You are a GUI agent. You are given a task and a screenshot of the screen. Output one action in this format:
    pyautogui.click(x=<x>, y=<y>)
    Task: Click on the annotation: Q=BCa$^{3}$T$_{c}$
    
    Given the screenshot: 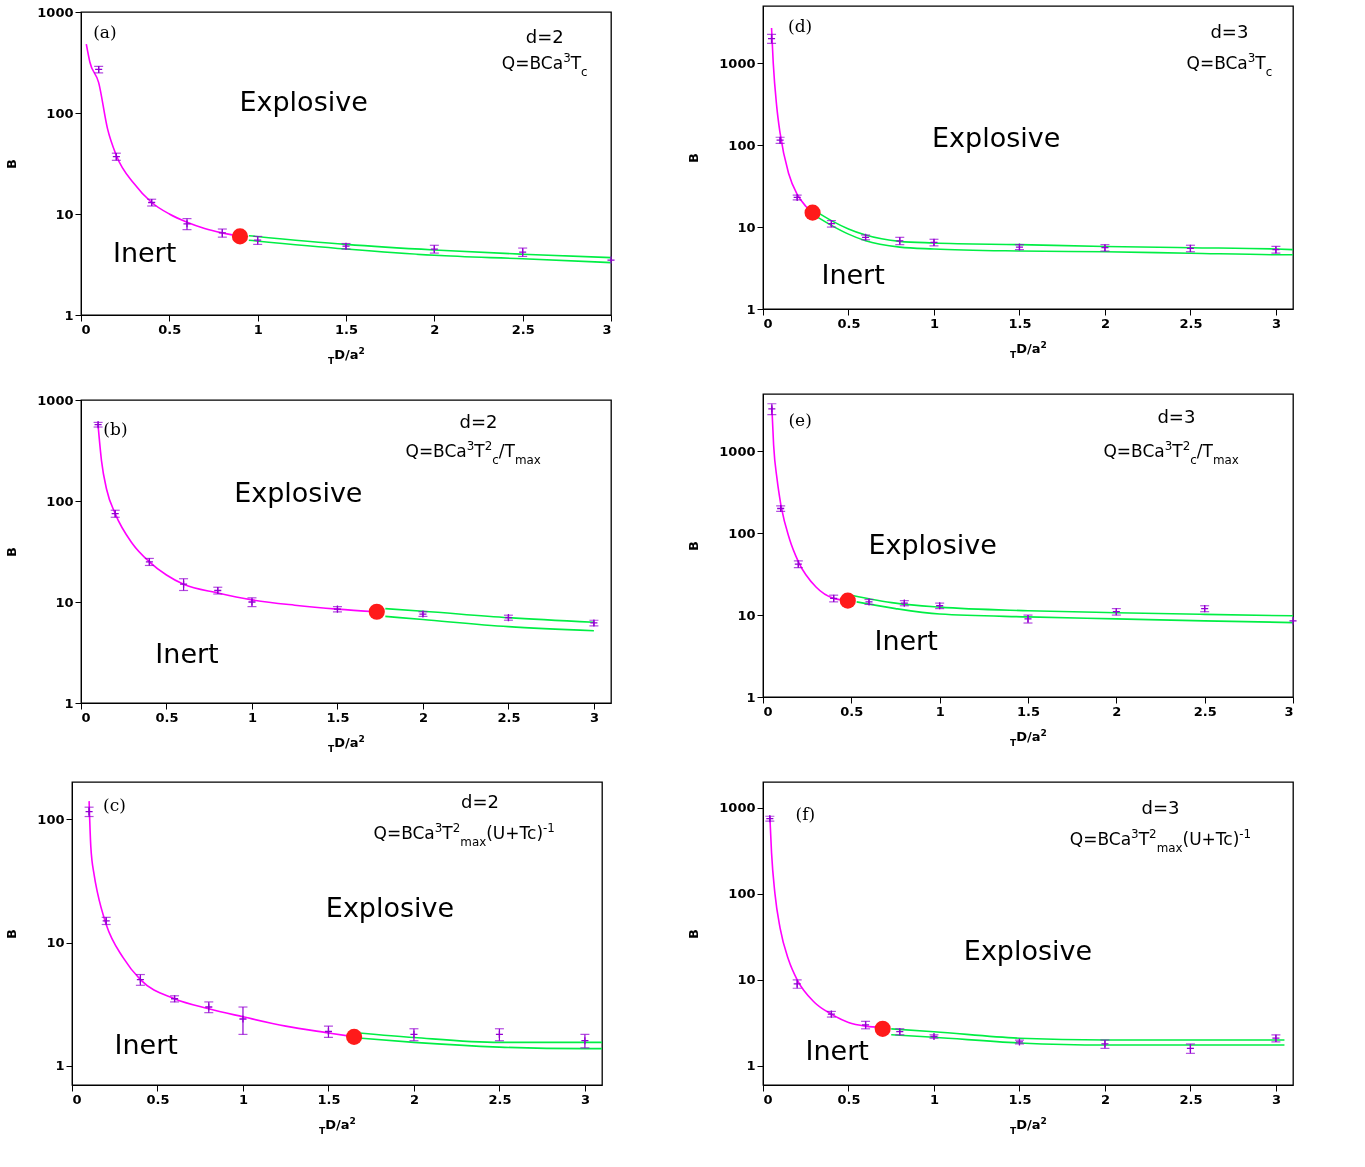 What is the action you would take?
    pyautogui.click(x=544, y=64)
    